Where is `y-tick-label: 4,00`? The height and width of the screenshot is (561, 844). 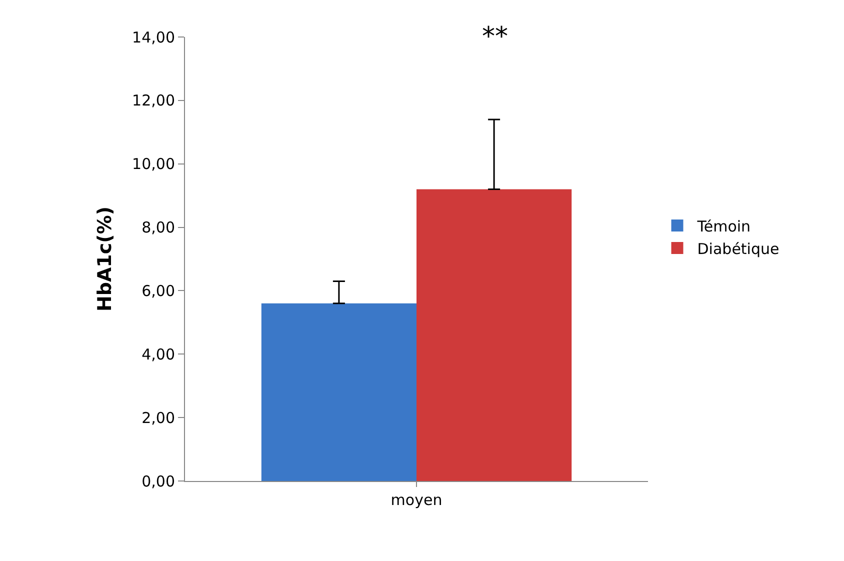 y-tick-label: 4,00 is located at coordinates (158, 354).